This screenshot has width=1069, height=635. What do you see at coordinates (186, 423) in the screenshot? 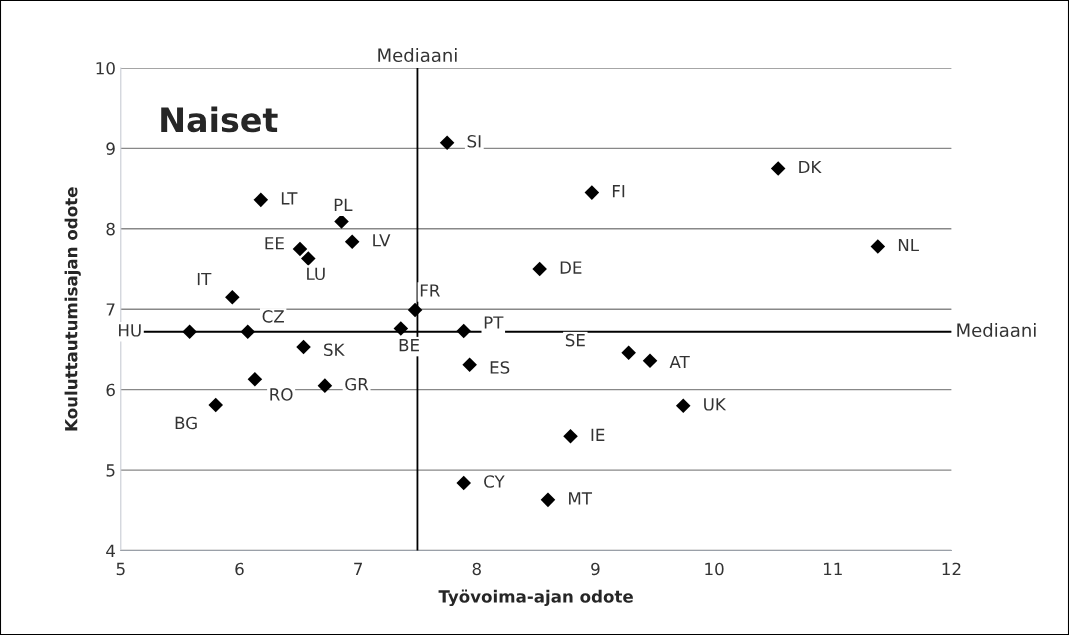
I see `annotation: BG` at bounding box center [186, 423].